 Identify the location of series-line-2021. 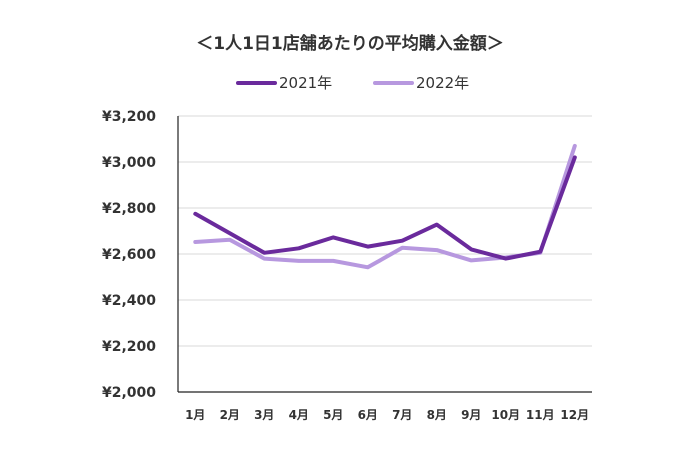
(385, 208).